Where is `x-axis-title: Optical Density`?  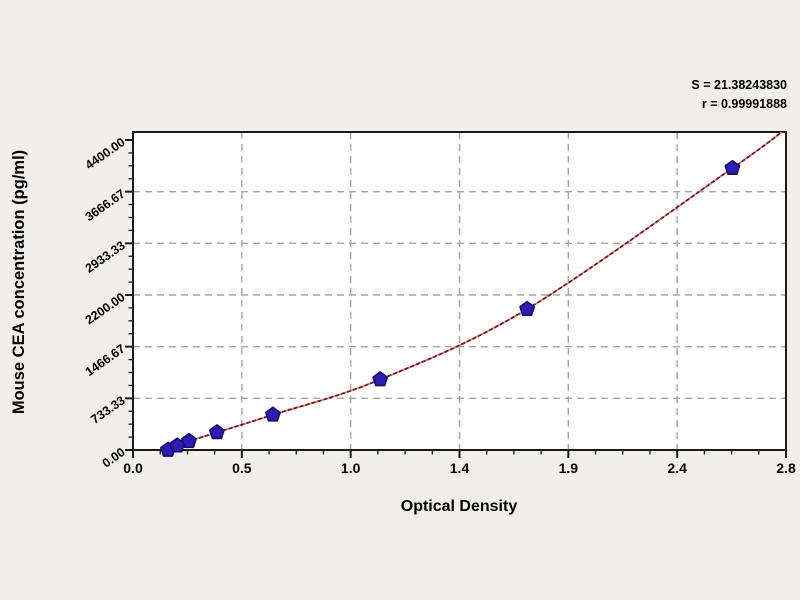
x-axis-title: Optical Density is located at coordinates (459, 506).